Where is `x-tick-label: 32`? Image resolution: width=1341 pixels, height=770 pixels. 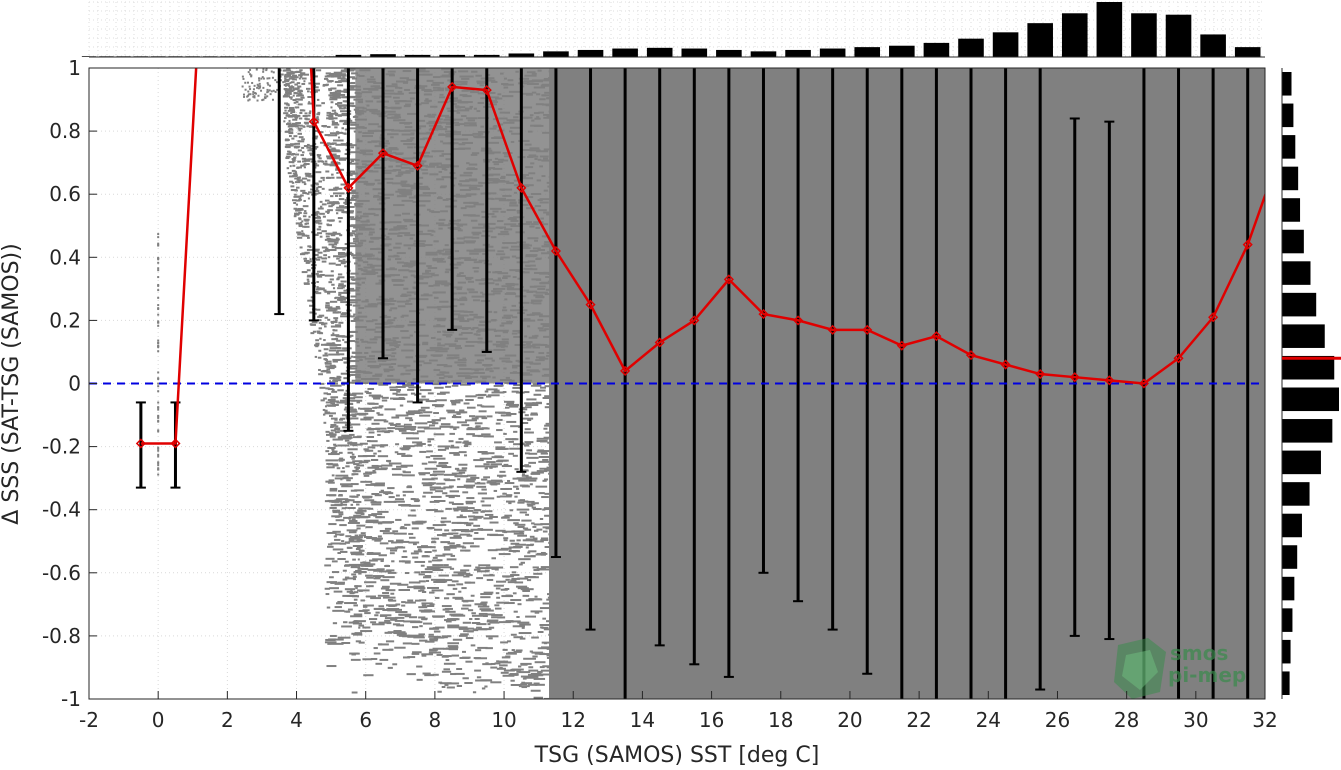 x-tick-label: 32 is located at coordinates (1264, 720).